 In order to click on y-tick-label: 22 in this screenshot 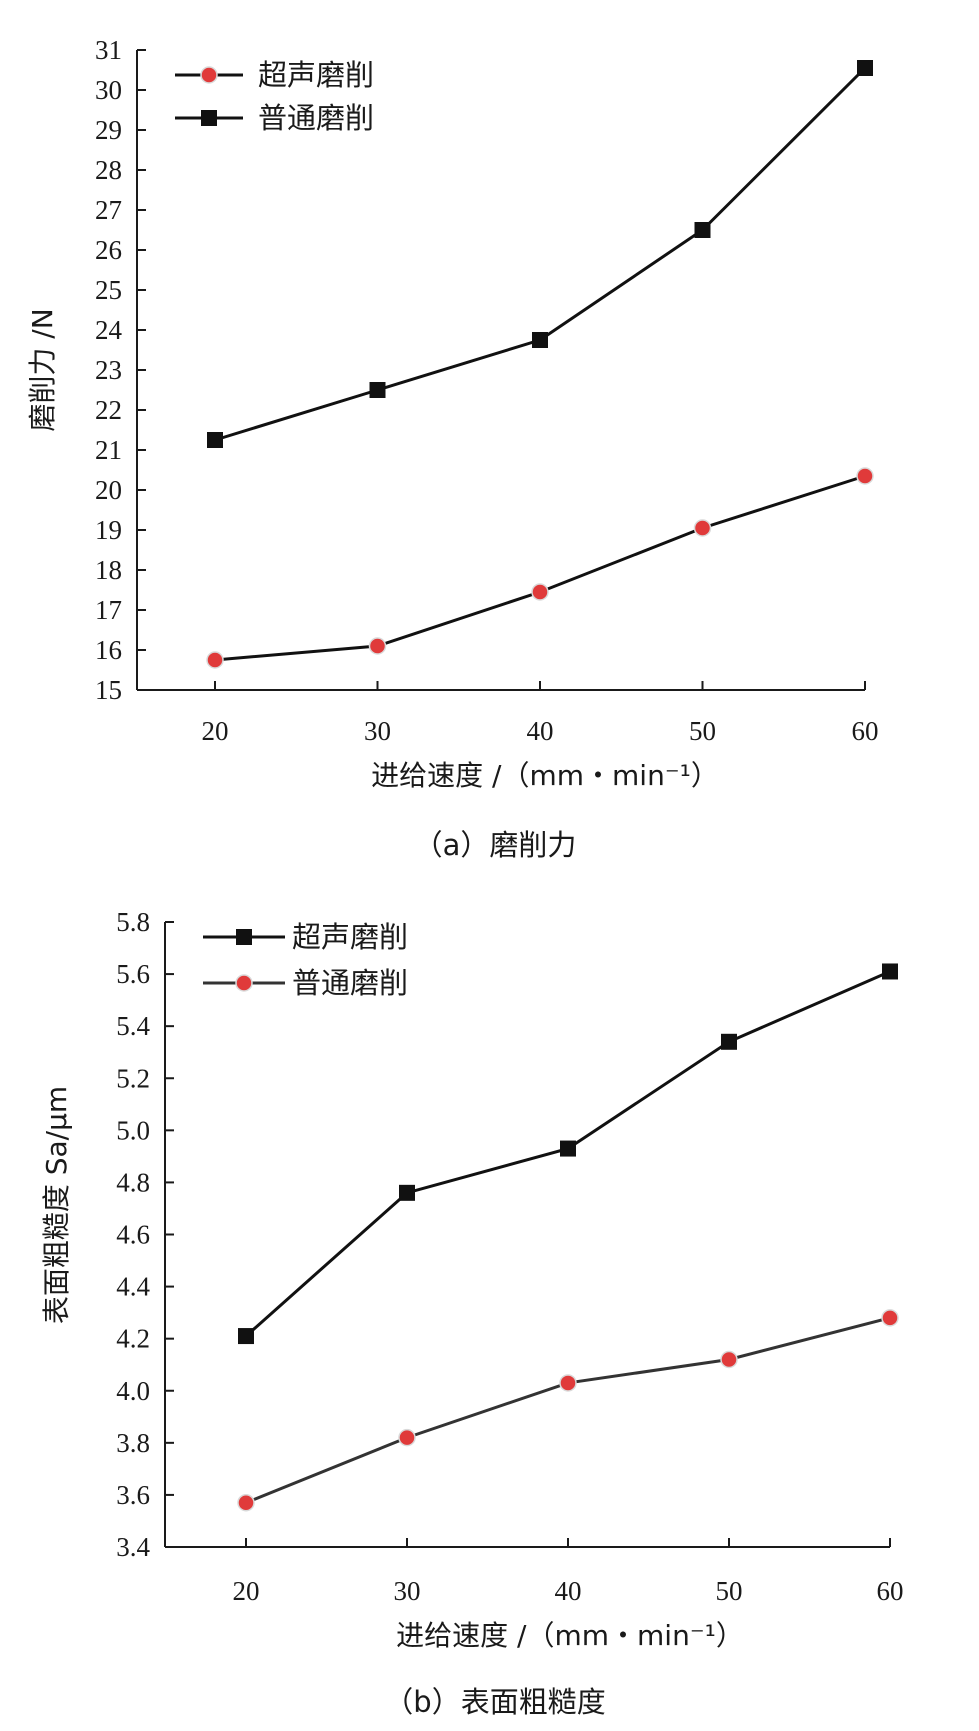, I will do `click(108, 410)`.